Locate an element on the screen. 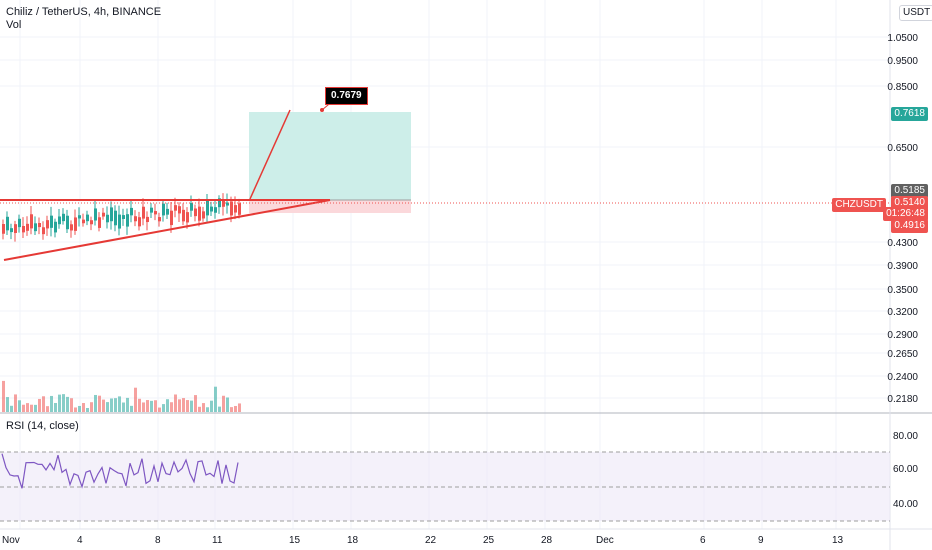 Image resolution: width=932 pixels, height=550 pixels. volume-label: Vol is located at coordinates (14, 25).